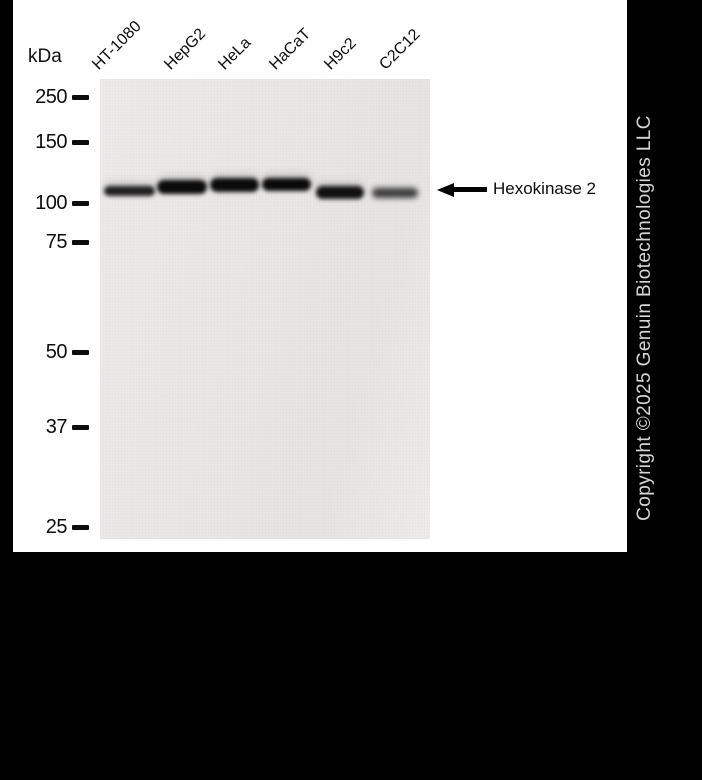  What do you see at coordinates (56, 241) in the screenshot?
I see `marker-label: 75` at bounding box center [56, 241].